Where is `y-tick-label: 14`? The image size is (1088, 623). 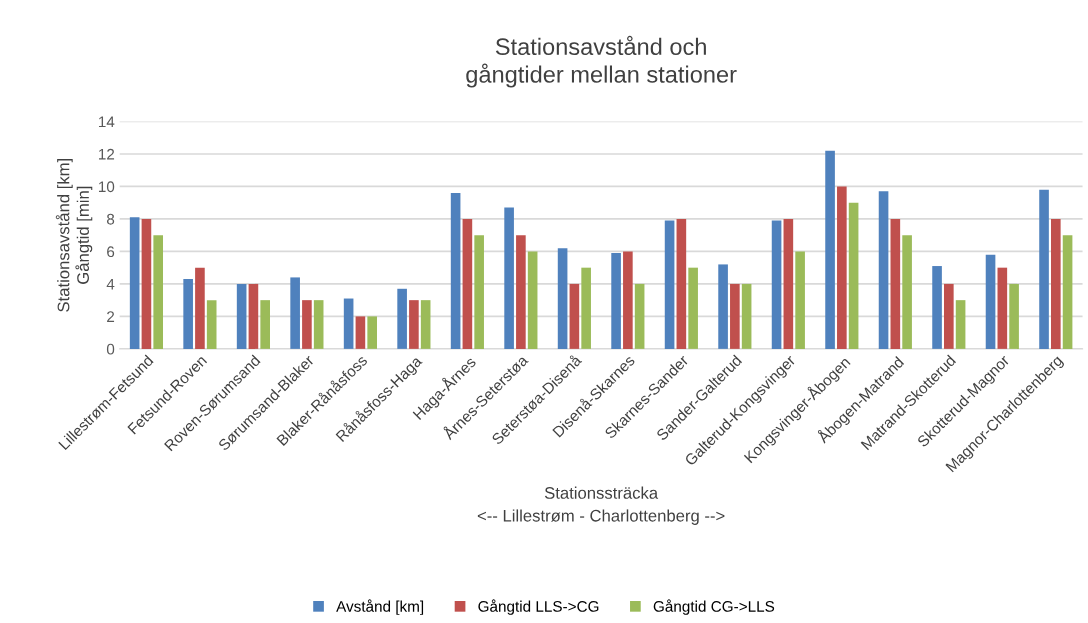
y-tick-label: 14 is located at coordinates (106, 122).